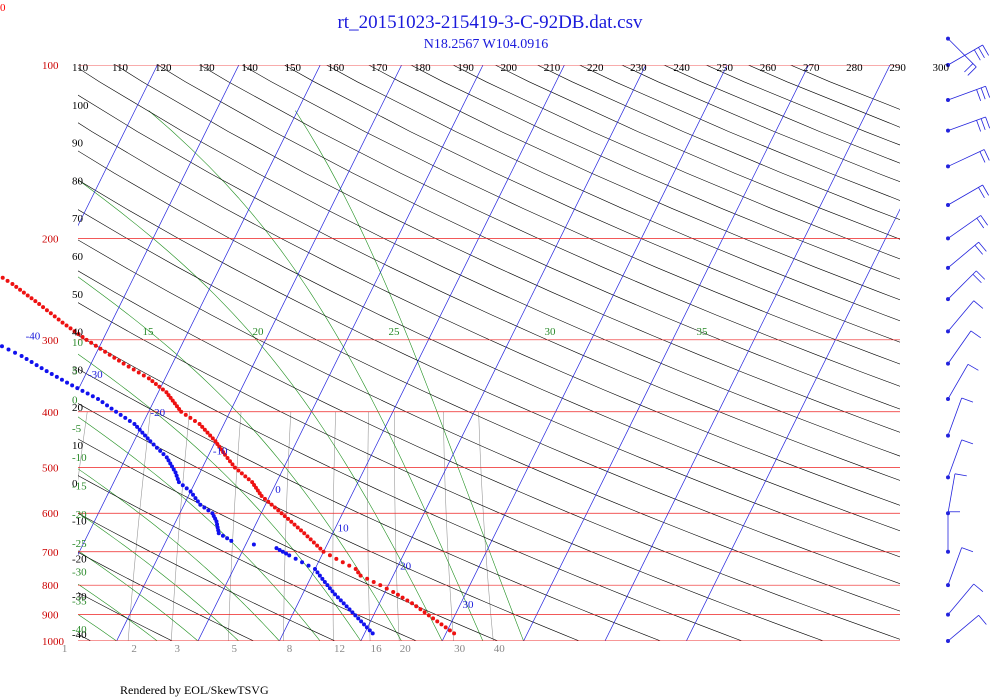 The image size is (1000, 700). Describe the element at coordinates (38, 353) in the screenshot. I see `isotherm` at that location.